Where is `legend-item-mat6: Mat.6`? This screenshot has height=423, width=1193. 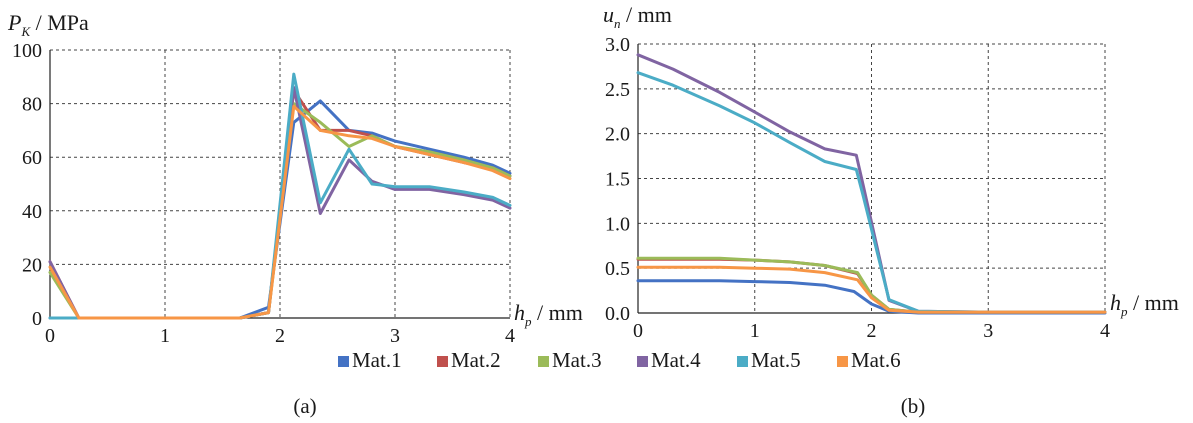
legend-item-mat6: Mat.6 is located at coordinates (869, 360).